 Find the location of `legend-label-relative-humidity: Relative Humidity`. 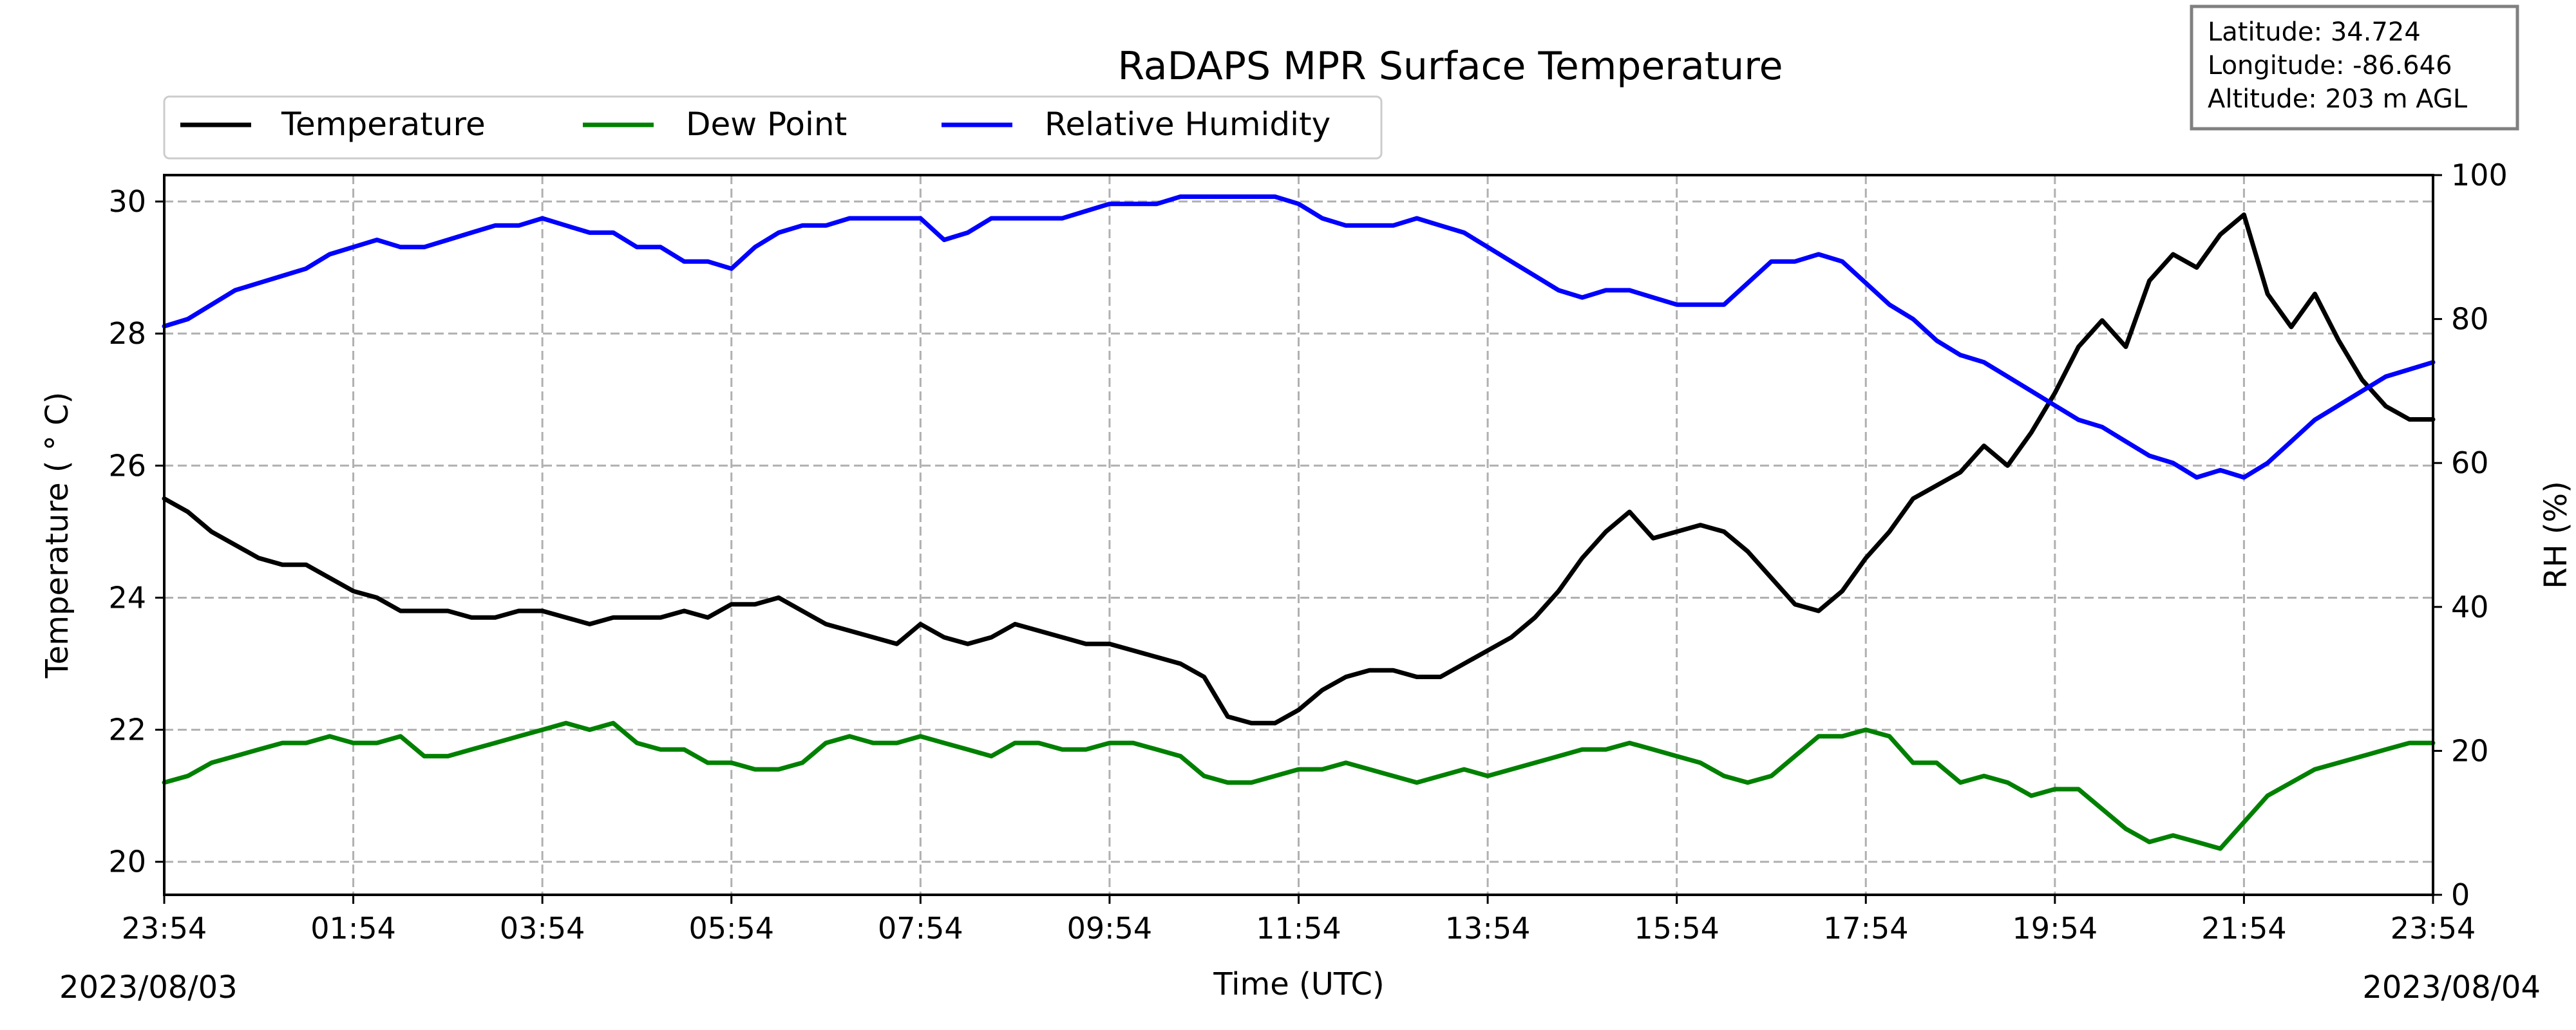

legend-label-relative-humidity: Relative Humidity is located at coordinates (1188, 124).